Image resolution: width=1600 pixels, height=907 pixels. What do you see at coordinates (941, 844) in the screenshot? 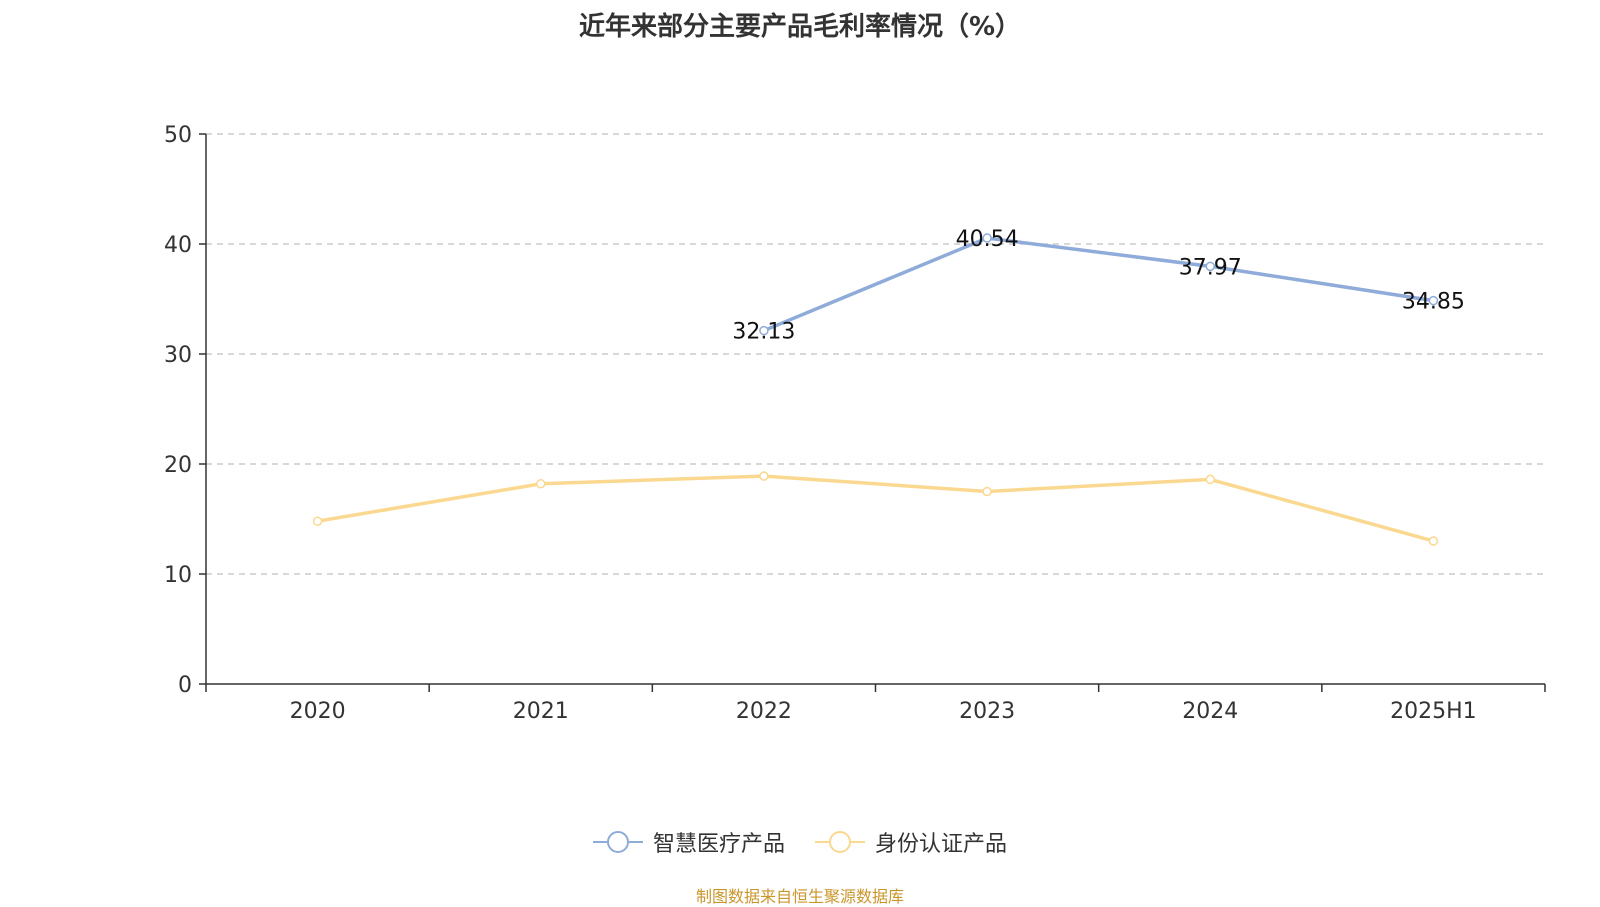
I see `legend-label: 身份认证产品` at bounding box center [941, 844].